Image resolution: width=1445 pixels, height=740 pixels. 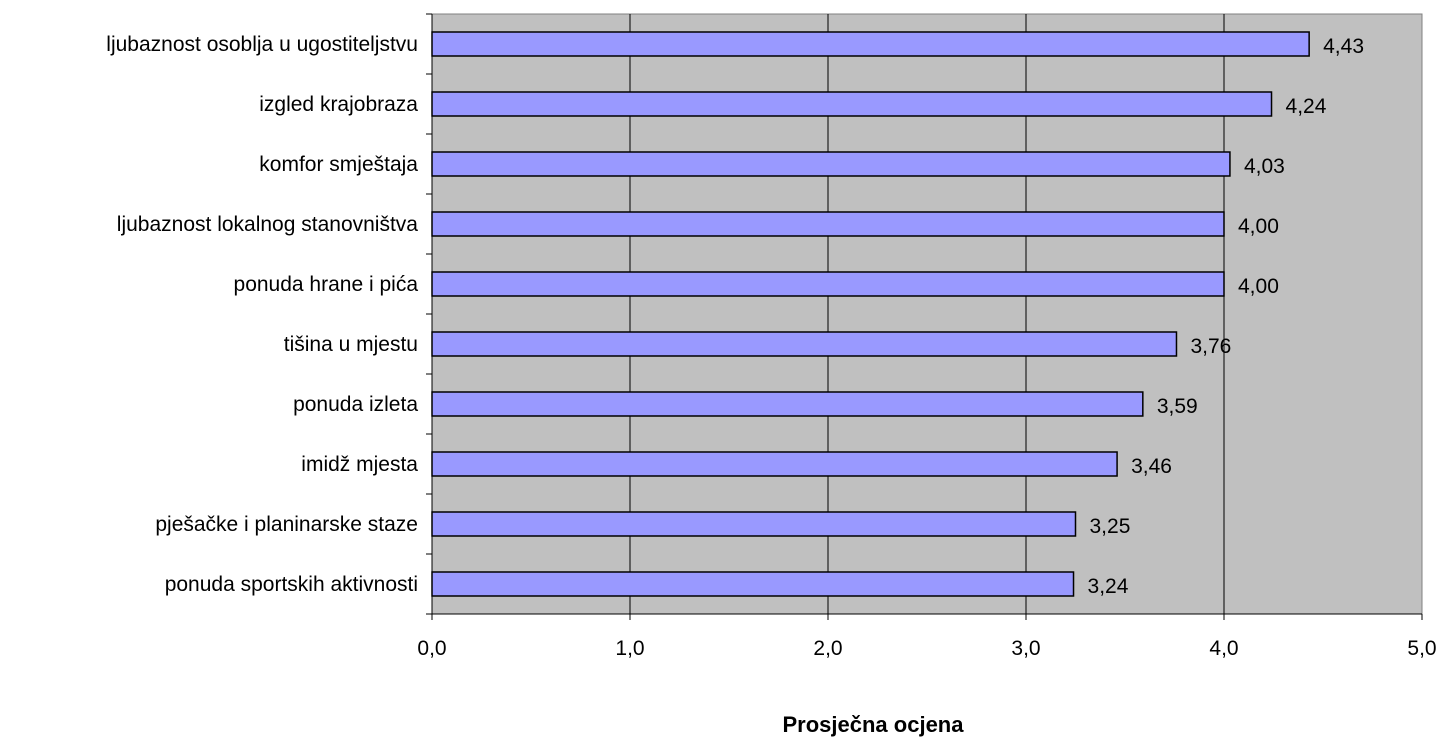 What do you see at coordinates (431, 648) in the screenshot?
I see `x-tick-label: 0,0` at bounding box center [431, 648].